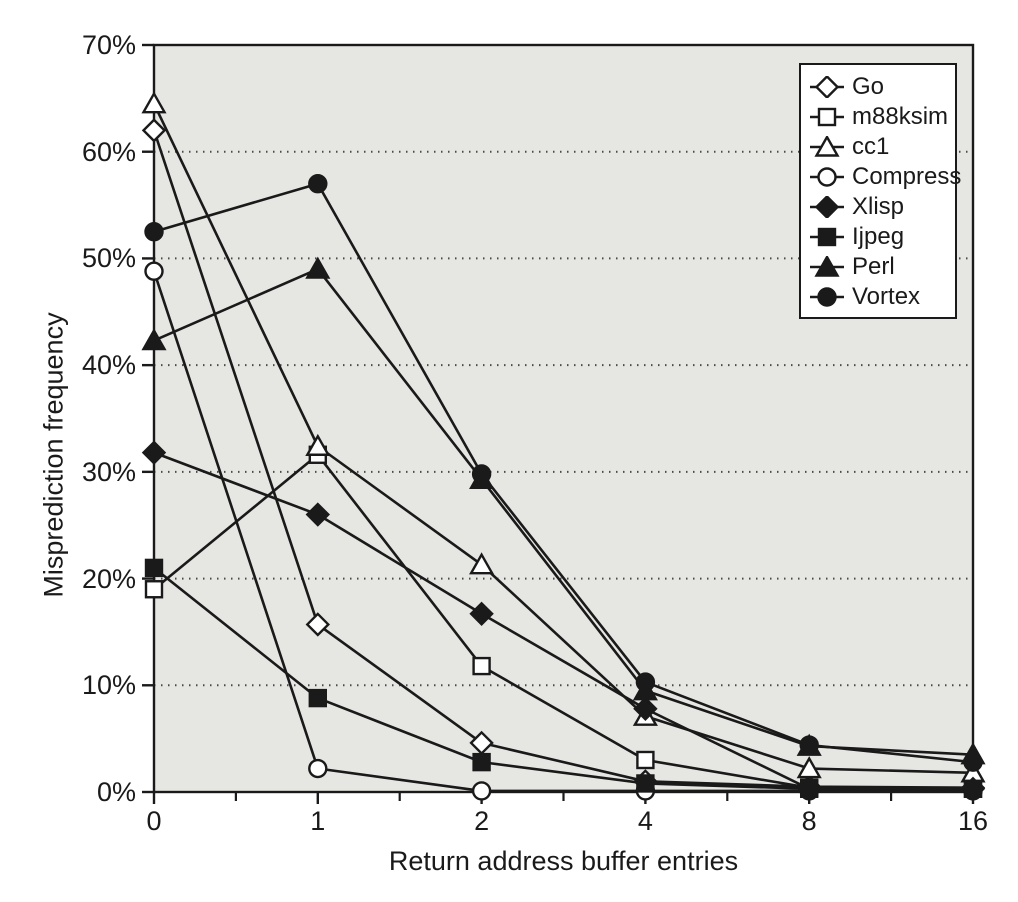 Image resolution: width=1018 pixels, height=902 pixels. I want to click on legend-item-perl: Perl, so click(879, 267).